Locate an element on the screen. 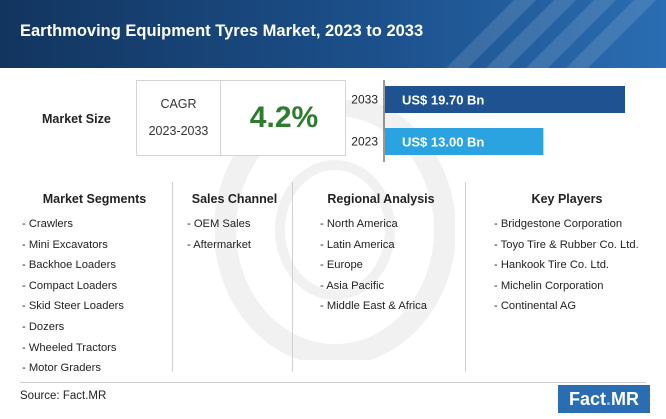  list-item: - Skid Steer Loaders is located at coordinates (73, 306).